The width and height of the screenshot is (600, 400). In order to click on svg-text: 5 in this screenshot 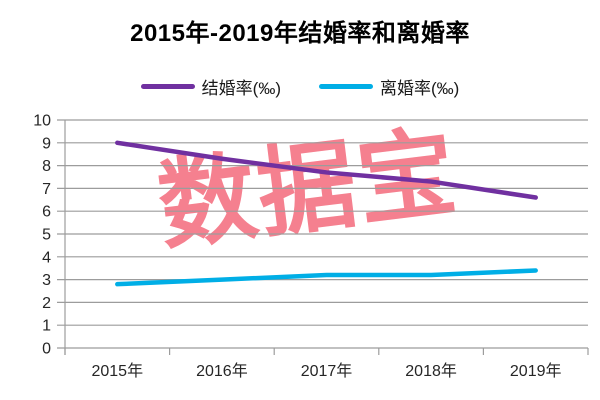, I will do `click(46, 235)`.